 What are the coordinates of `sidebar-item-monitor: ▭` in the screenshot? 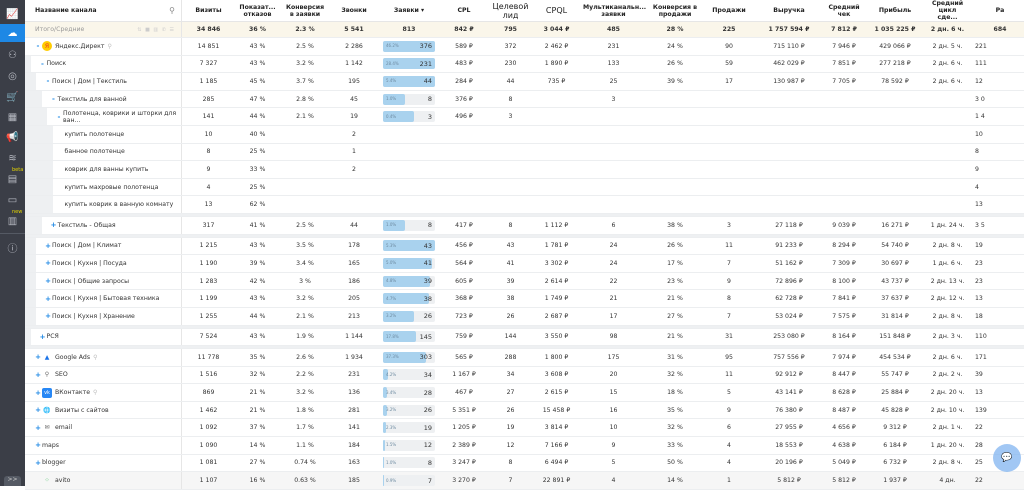 It's located at (12, 200).